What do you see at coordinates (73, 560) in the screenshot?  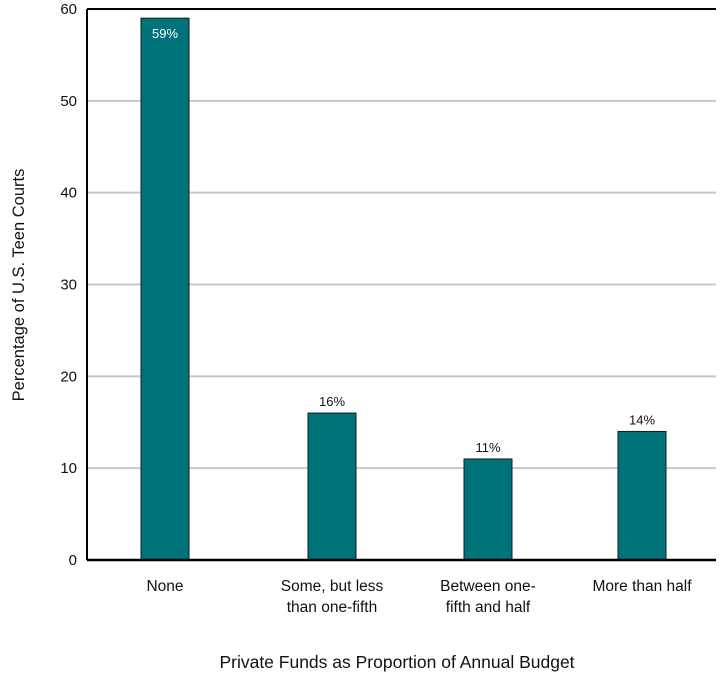 I see `y-tick-label: 0` at bounding box center [73, 560].